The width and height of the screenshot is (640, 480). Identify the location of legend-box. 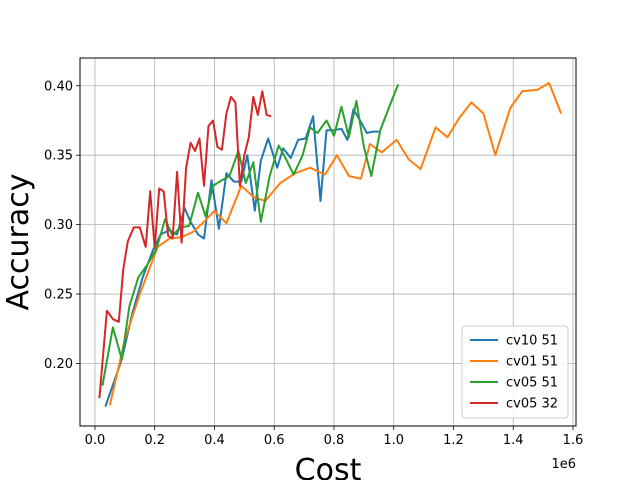
(515, 372).